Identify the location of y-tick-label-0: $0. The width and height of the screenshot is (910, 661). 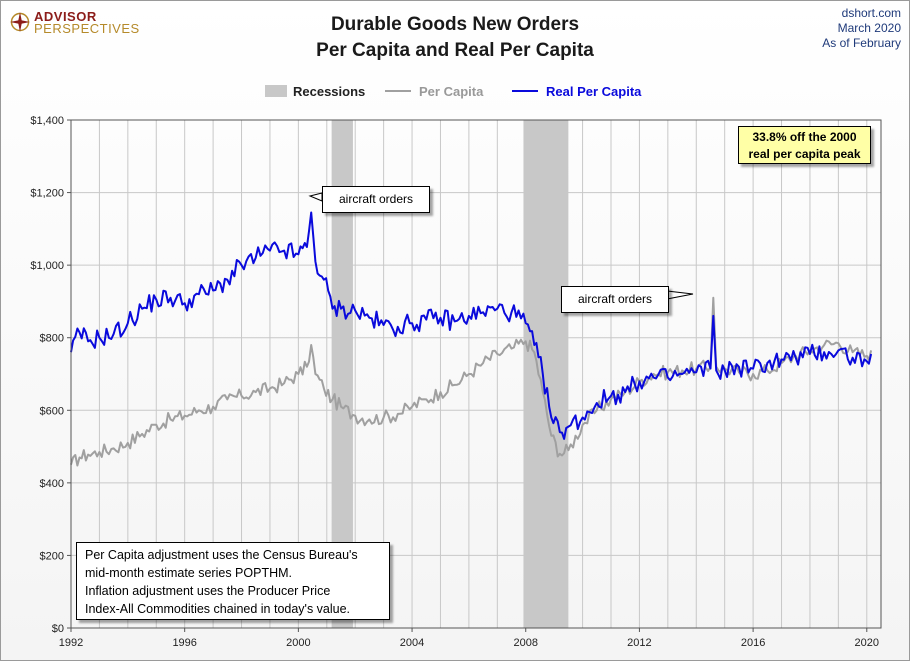
(58, 629).